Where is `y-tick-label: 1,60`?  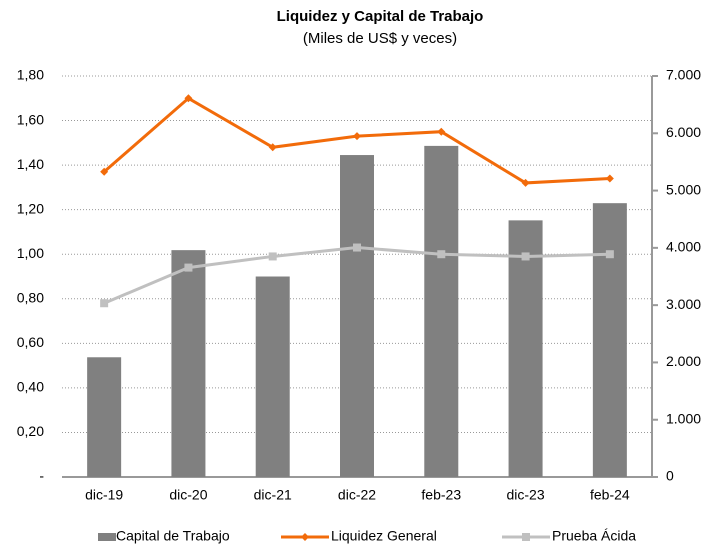
y-tick-label: 1,60 is located at coordinates (30, 119).